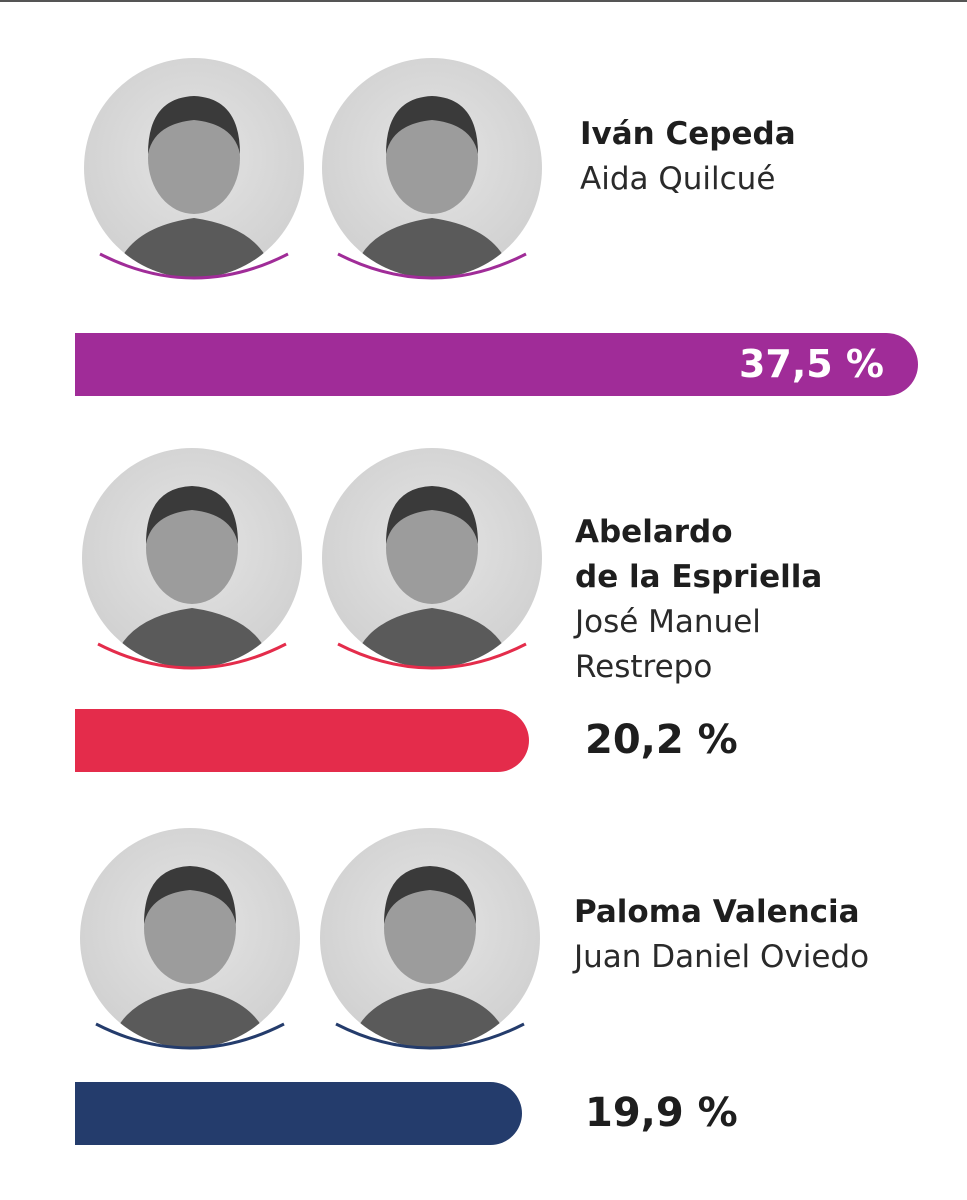 The width and height of the screenshot is (967, 1200). Describe the element at coordinates (722, 957) in the screenshot. I see `vice-candidate: Juan Daniel Oviedo` at that location.